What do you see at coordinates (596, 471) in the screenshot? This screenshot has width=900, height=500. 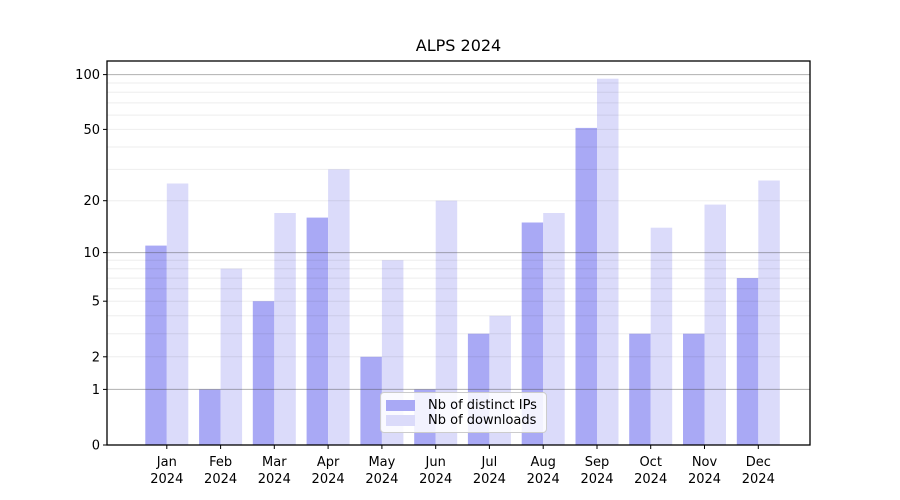 I see `x-tick-label: Sep 2024` at bounding box center [596, 471].